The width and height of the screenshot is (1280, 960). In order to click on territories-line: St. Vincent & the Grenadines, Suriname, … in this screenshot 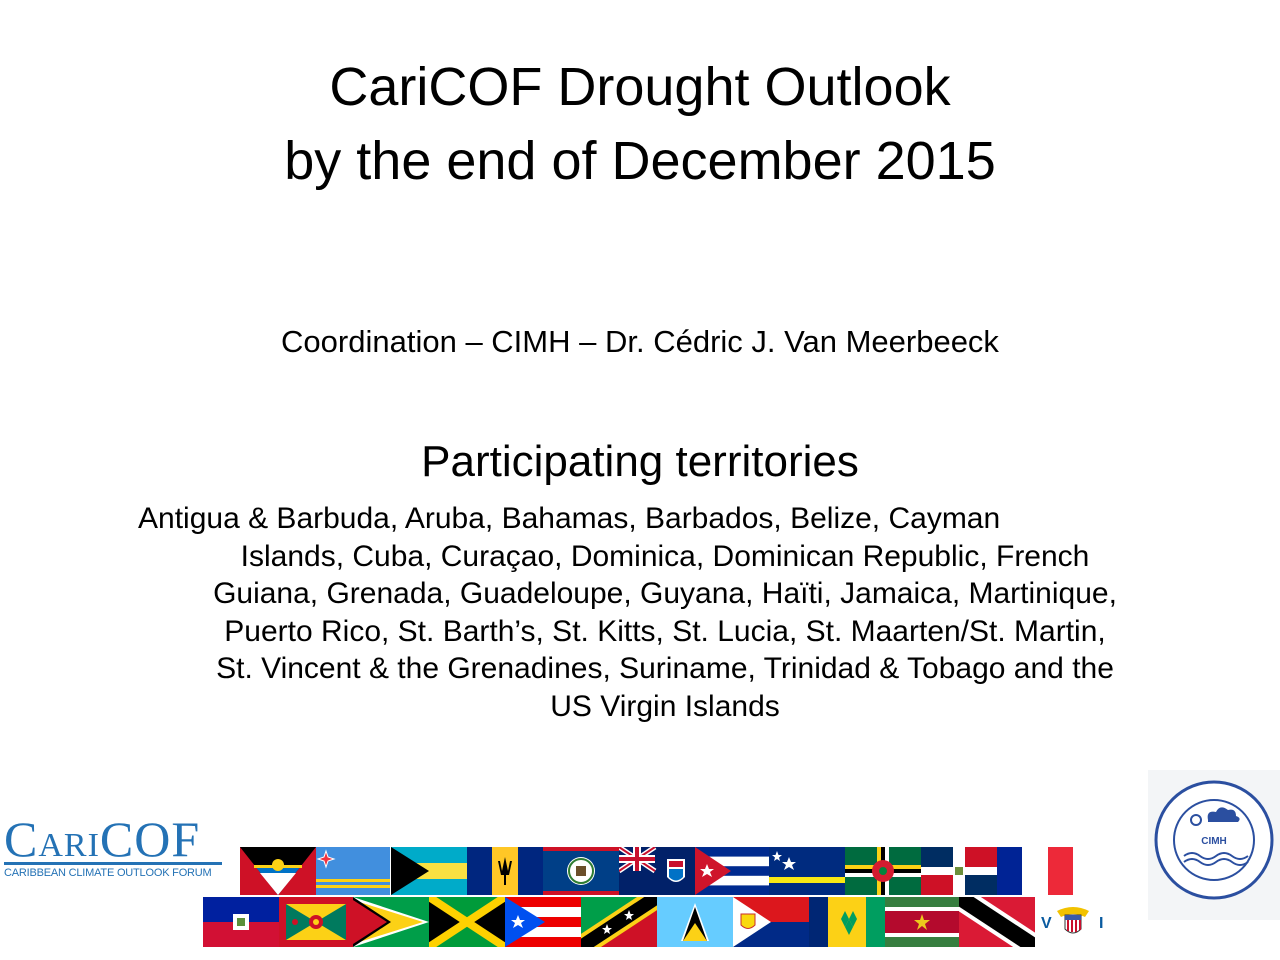, I will do `click(665, 668)`.